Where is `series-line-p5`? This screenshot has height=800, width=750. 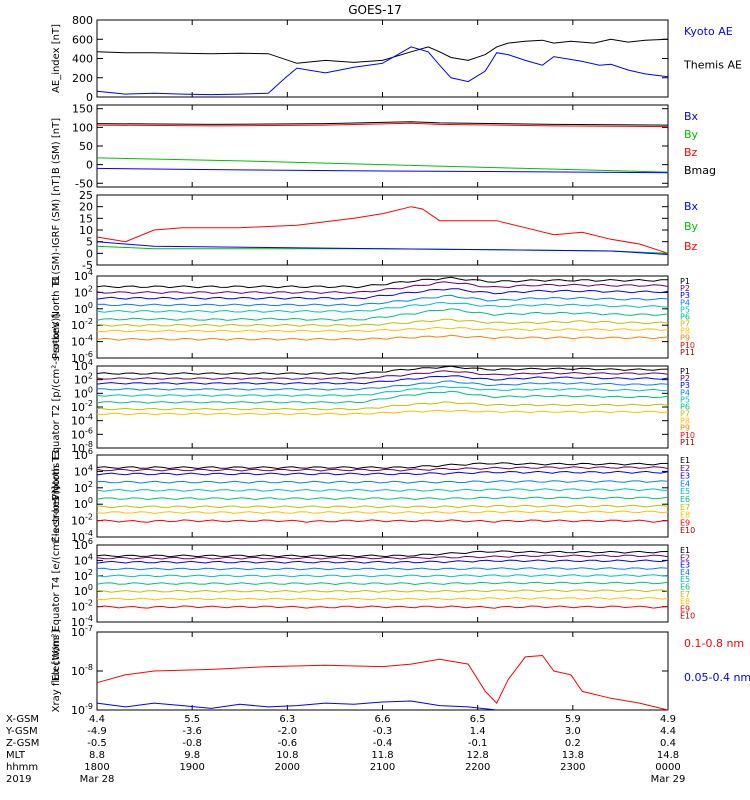 series-line-p5 is located at coordinates (382, 391).